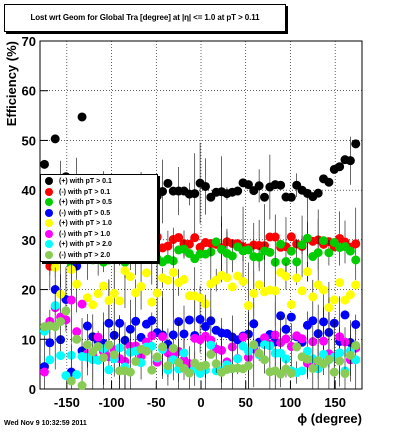 The height and width of the screenshot is (433, 400). Describe the element at coordinates (78, 203) in the screenshot. I see `legend-entry: (+) with pT > 0.5` at that location.